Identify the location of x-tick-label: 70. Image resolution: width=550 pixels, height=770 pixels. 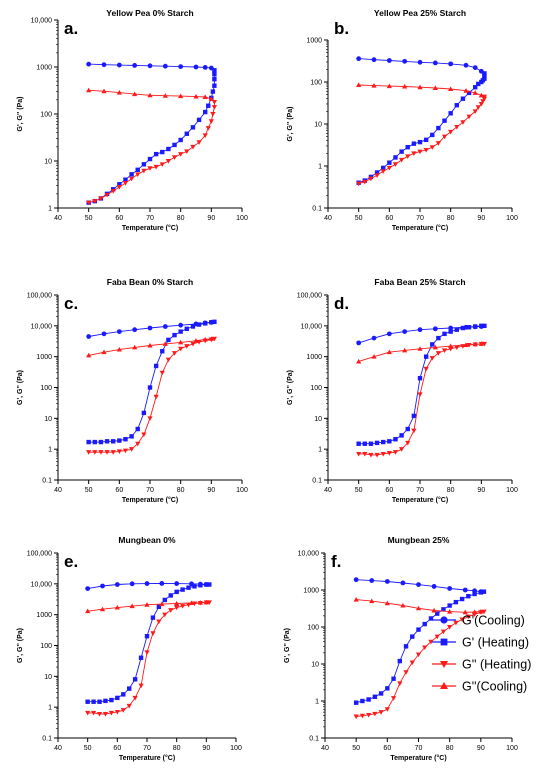
(420, 490).